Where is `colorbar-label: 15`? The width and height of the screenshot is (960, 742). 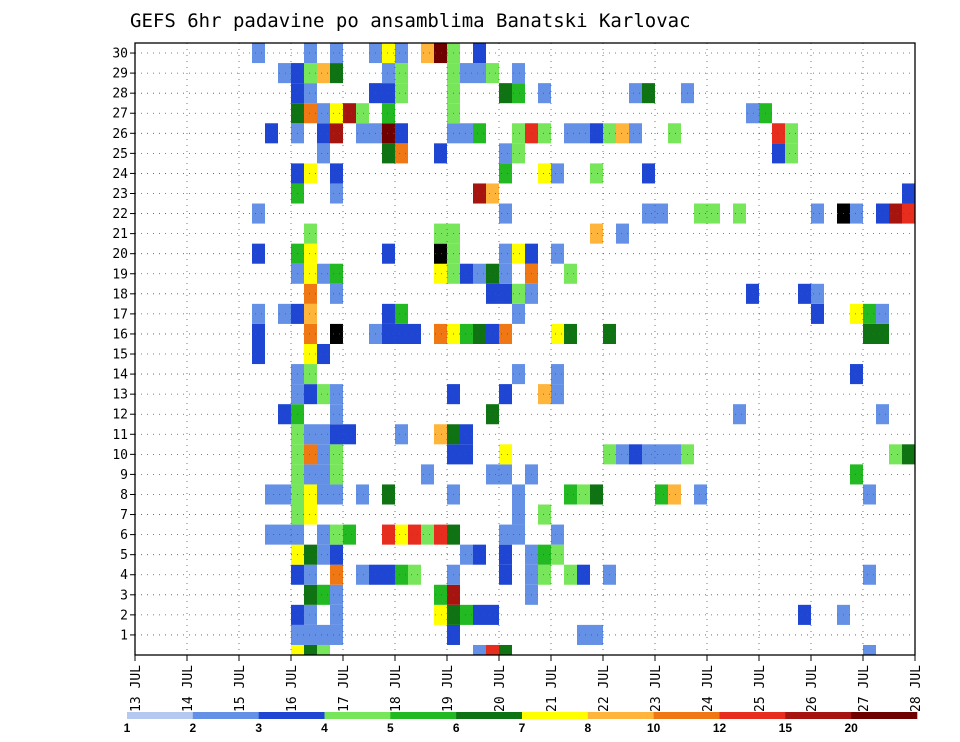 colorbar-label: 15 is located at coordinates (786, 728).